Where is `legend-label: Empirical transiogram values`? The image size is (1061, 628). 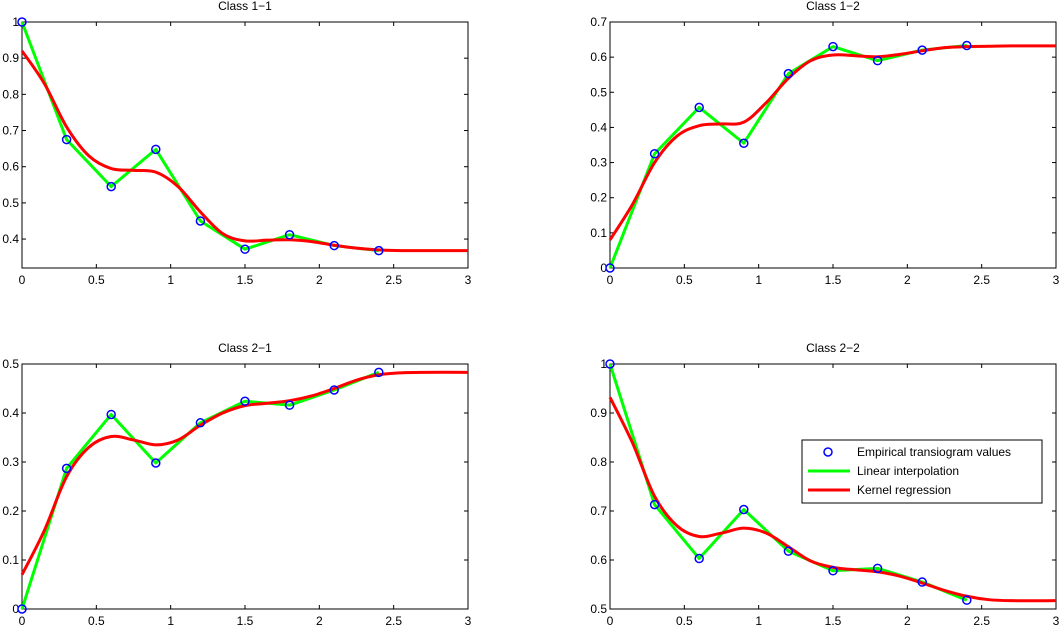
legend-label: Empirical transiogram values is located at coordinates (934, 452).